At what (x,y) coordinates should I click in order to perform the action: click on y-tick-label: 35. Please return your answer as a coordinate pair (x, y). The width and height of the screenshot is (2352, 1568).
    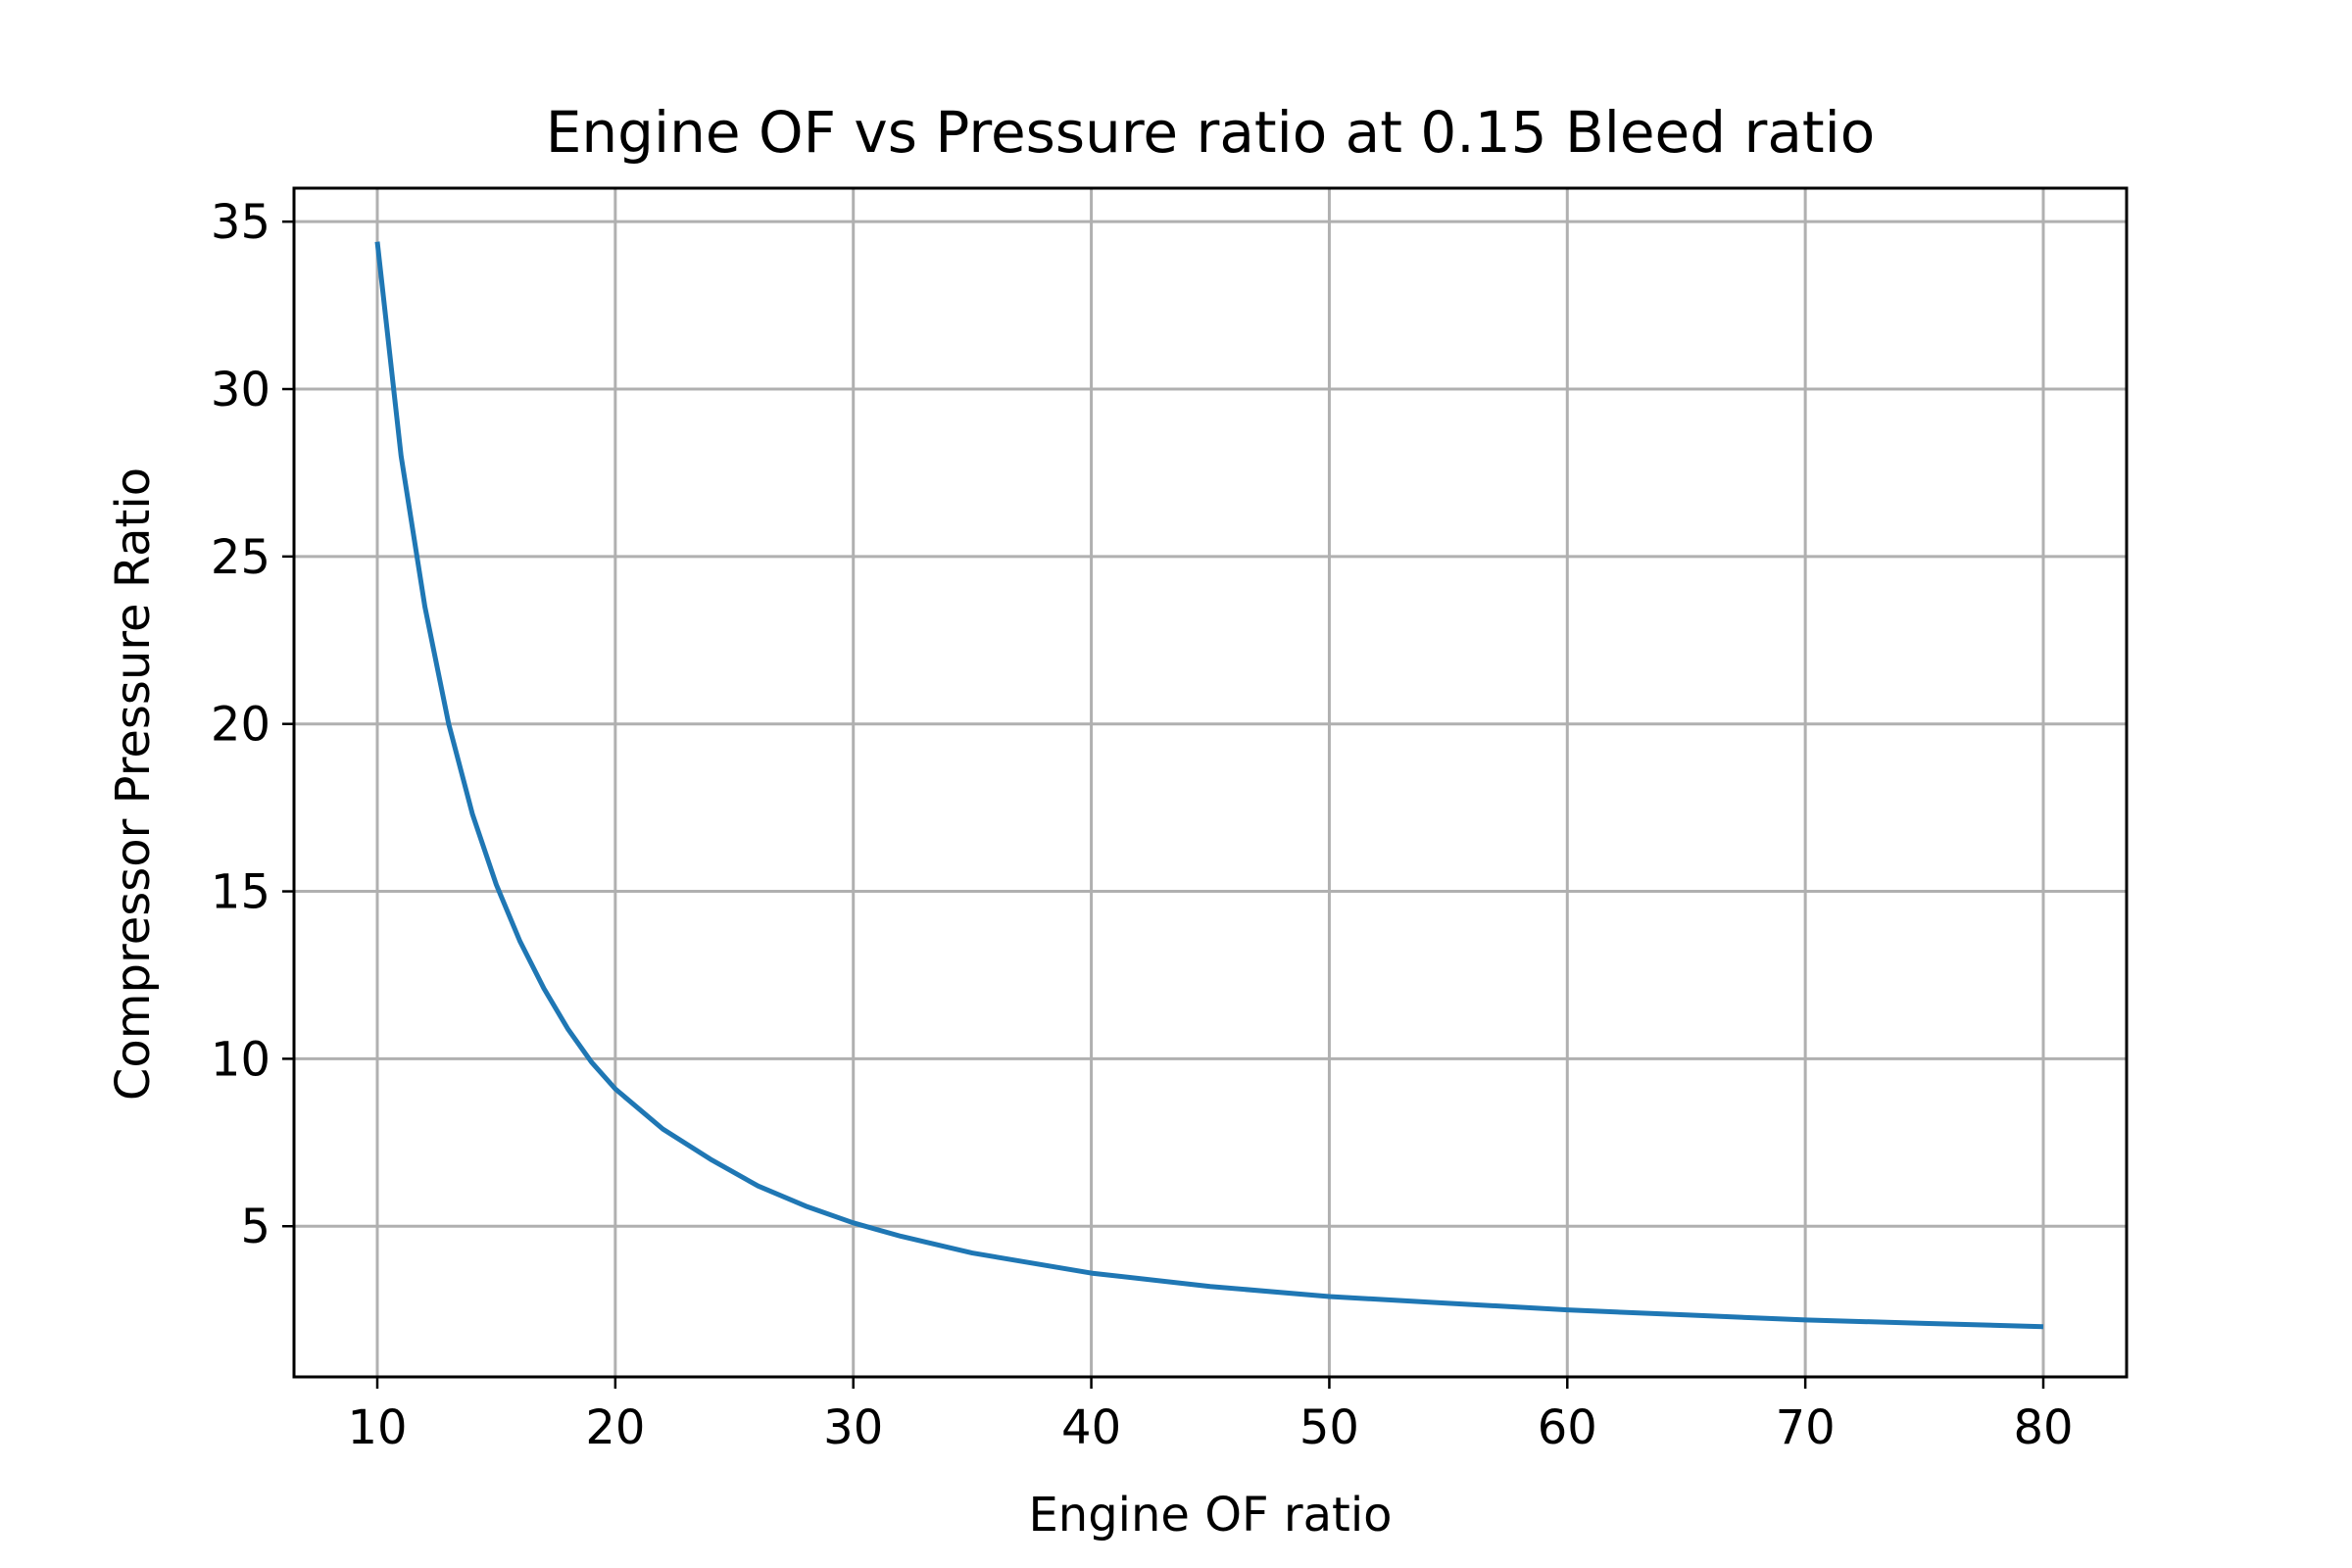
    Looking at the image, I should click on (240, 223).